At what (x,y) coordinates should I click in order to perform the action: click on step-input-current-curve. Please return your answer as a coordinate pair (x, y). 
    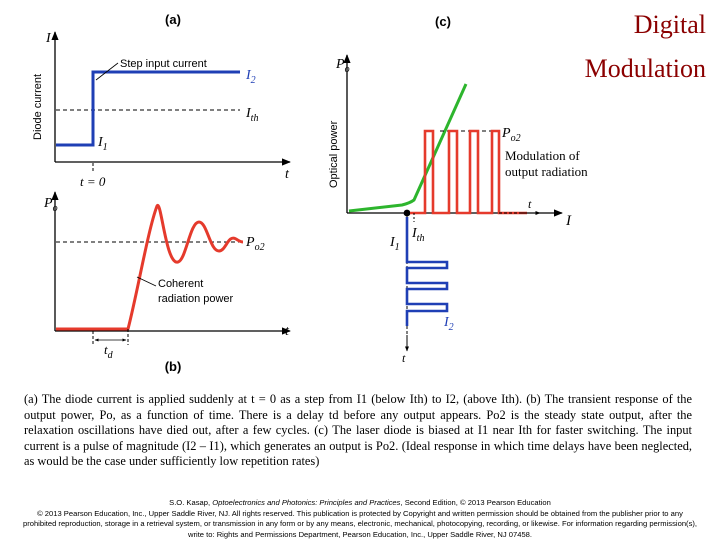
    Looking at the image, I should click on (148, 108).